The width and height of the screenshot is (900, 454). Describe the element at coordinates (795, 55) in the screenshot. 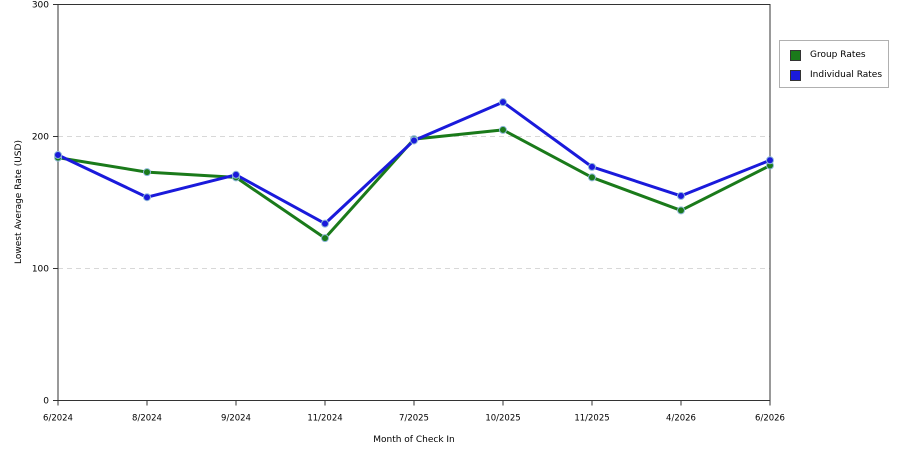

I see `legend-swatch-group-rates` at that location.